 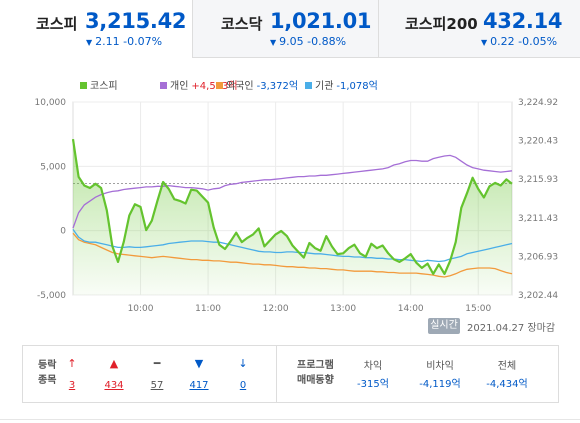 What do you see at coordinates (157, 363) in the screenshot?
I see `unchanged-icon: ━` at bounding box center [157, 363].